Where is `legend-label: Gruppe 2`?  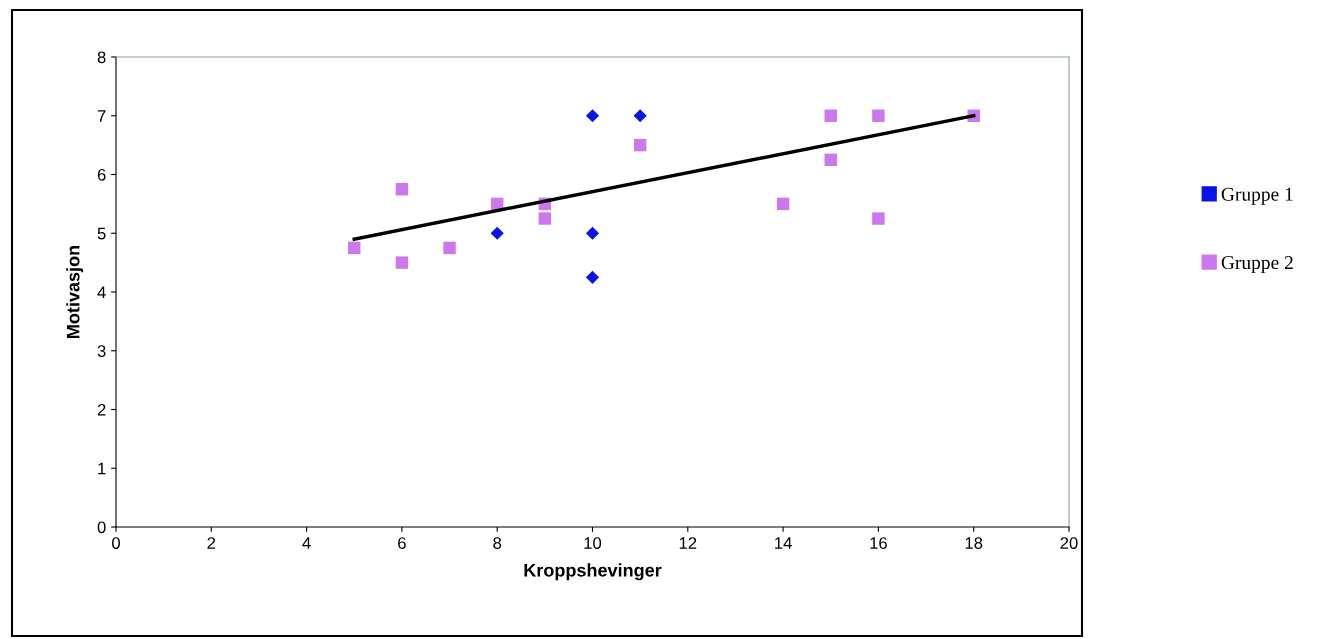
legend-label: Gruppe 2 is located at coordinates (1257, 265).